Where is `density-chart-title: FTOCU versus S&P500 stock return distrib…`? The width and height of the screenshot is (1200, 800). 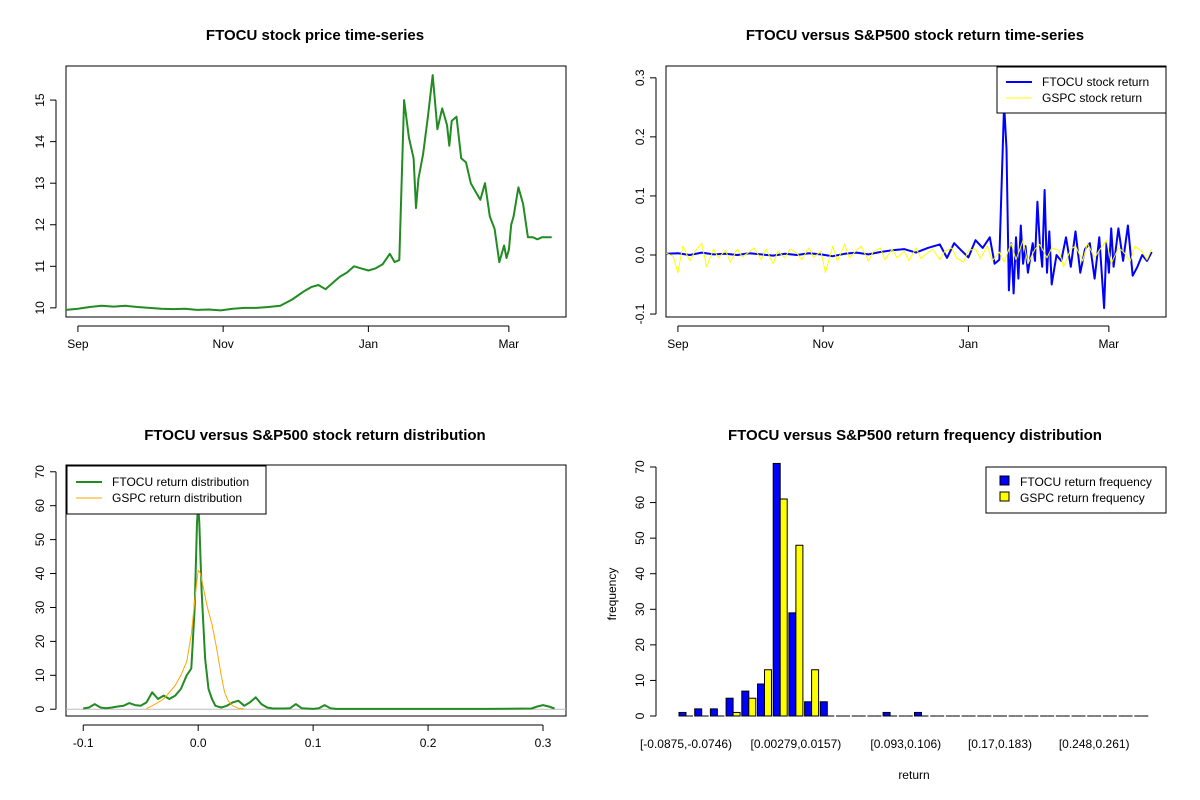 density-chart-title: FTOCU versus S&P500 stock return distrib… is located at coordinates (314, 435).